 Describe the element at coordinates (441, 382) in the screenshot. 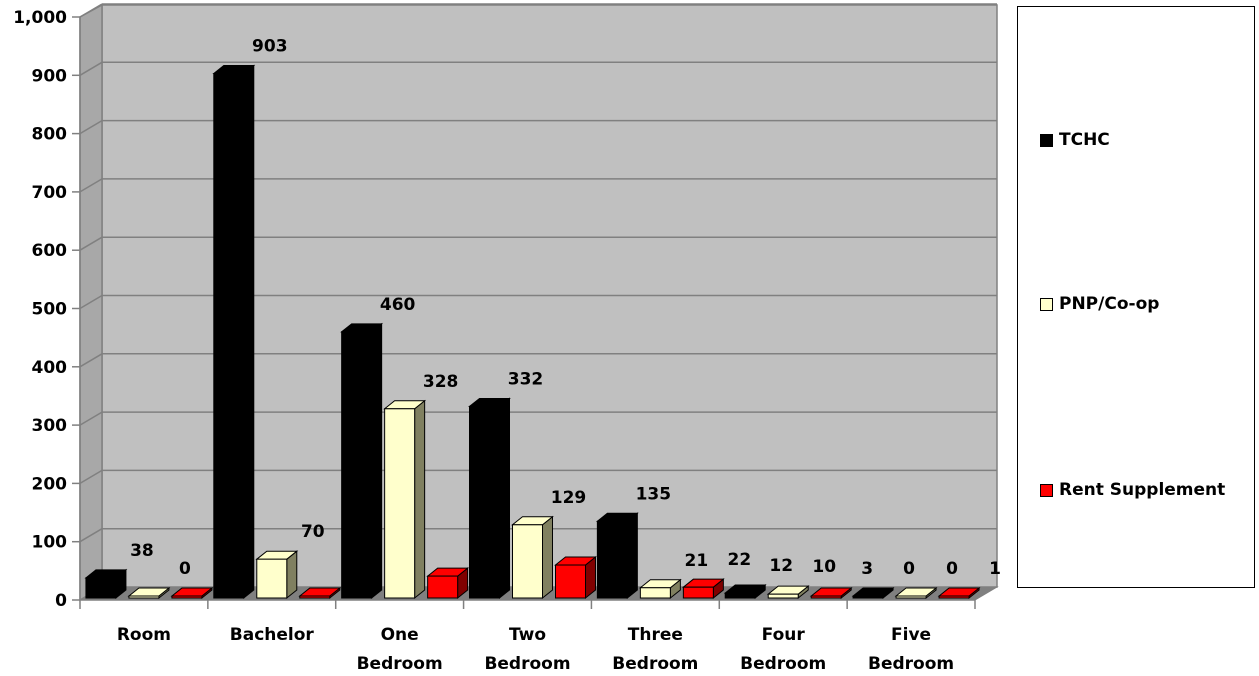

I see `data-label: 328` at that location.